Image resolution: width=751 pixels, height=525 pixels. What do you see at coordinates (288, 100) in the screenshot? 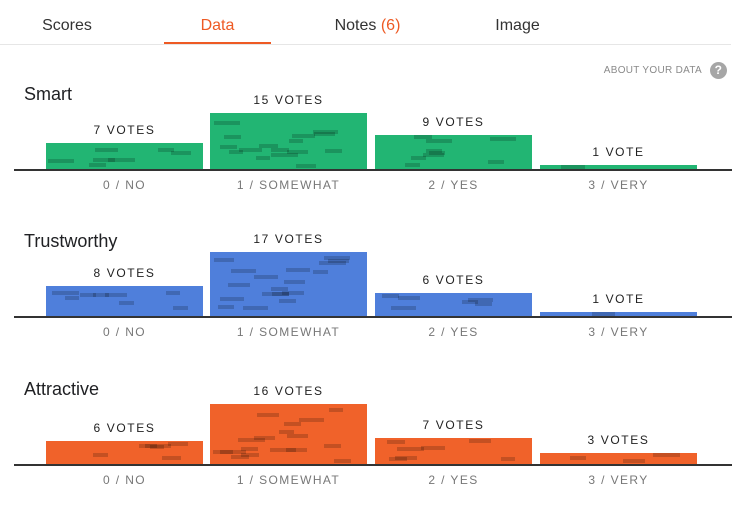
I see `vote-count-label: 15 VOTES` at bounding box center [288, 100].